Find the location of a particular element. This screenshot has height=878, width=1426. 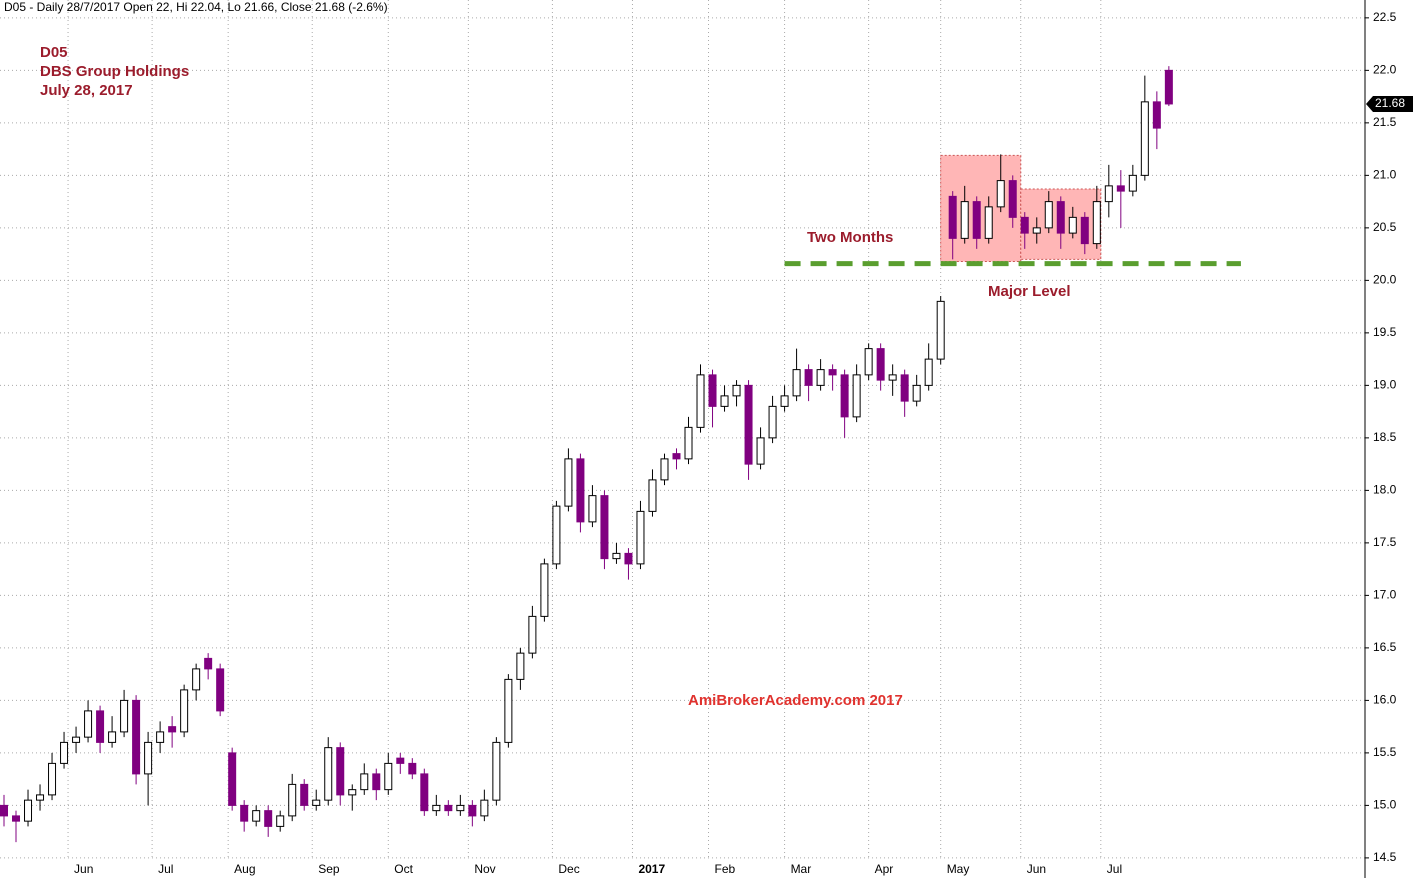

x-tick-label: Apr is located at coordinates (884, 869).